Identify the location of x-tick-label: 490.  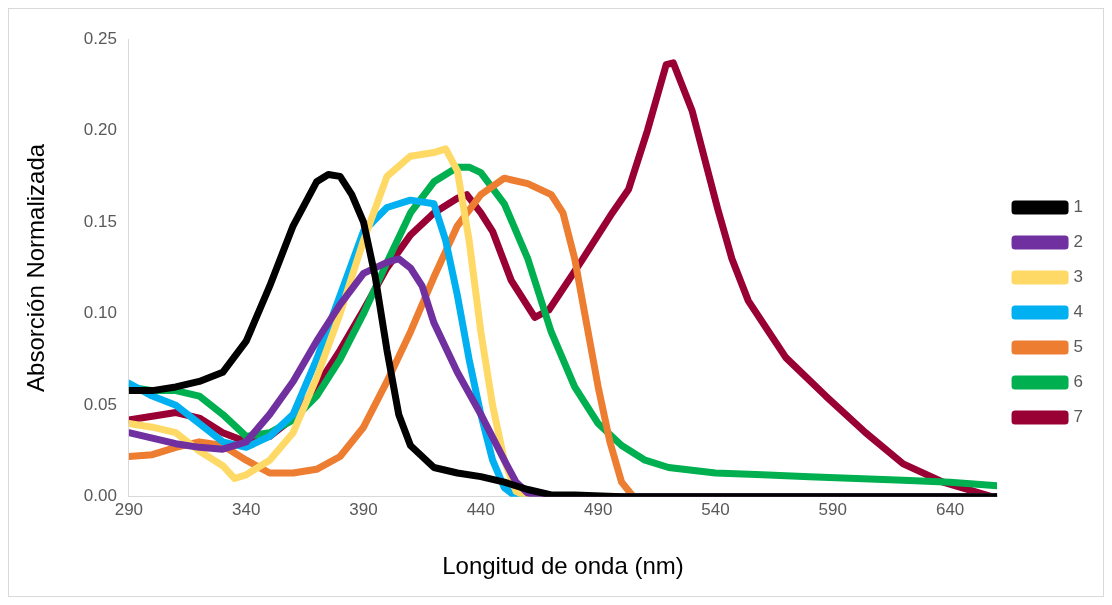
(598, 509).